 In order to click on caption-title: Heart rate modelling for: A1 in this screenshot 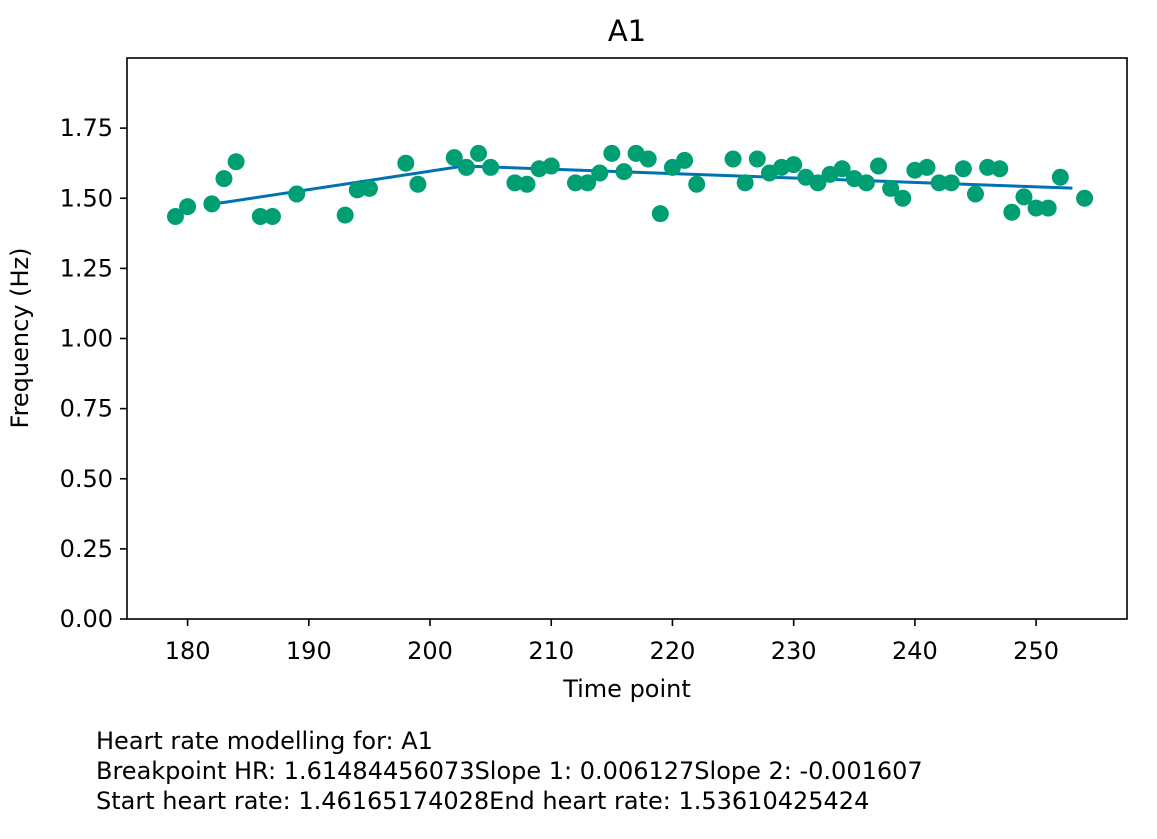, I will do `click(264, 741)`.